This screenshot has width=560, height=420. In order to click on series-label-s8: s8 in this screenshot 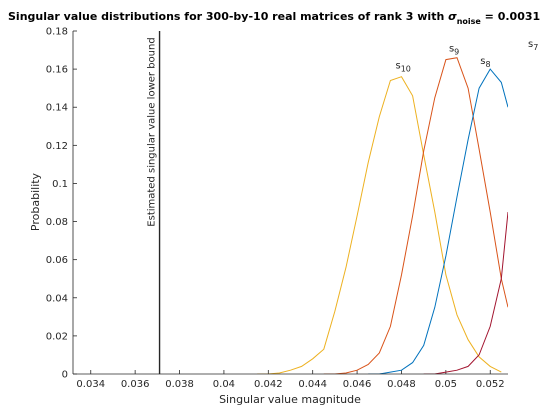, I will do `click(485, 62)`.